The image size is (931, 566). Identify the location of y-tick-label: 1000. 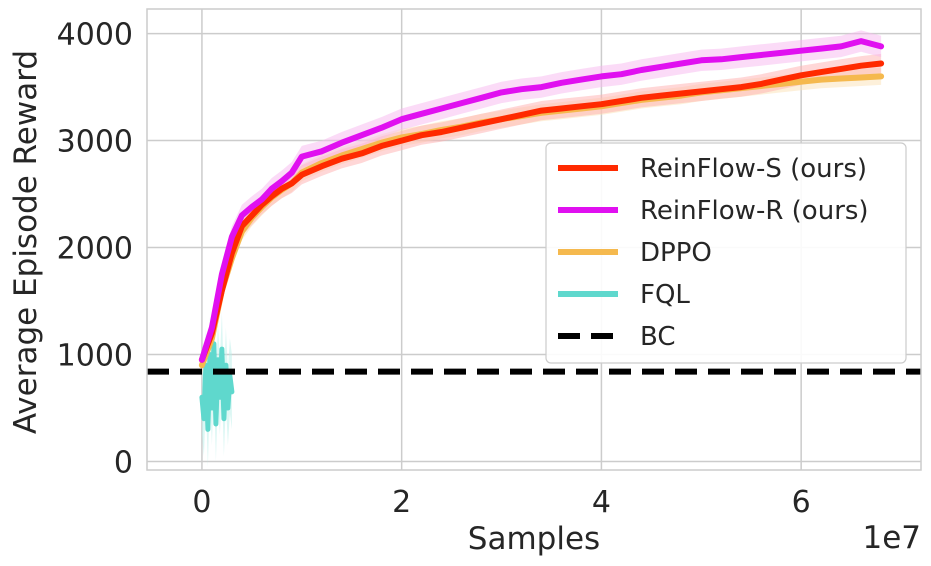
(95, 355).